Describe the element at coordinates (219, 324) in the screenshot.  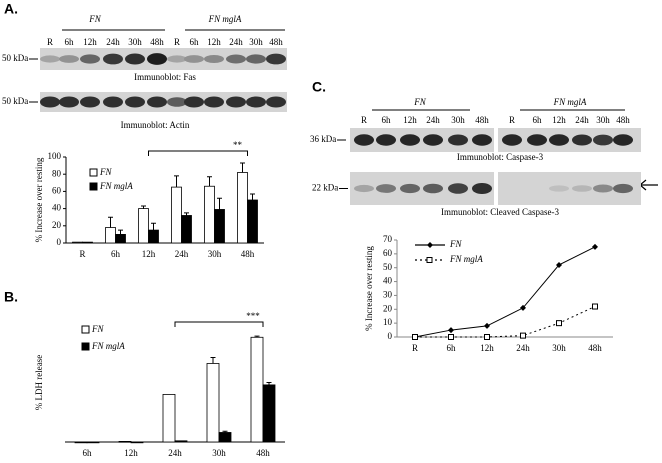
I see `significance-bracket` at that location.